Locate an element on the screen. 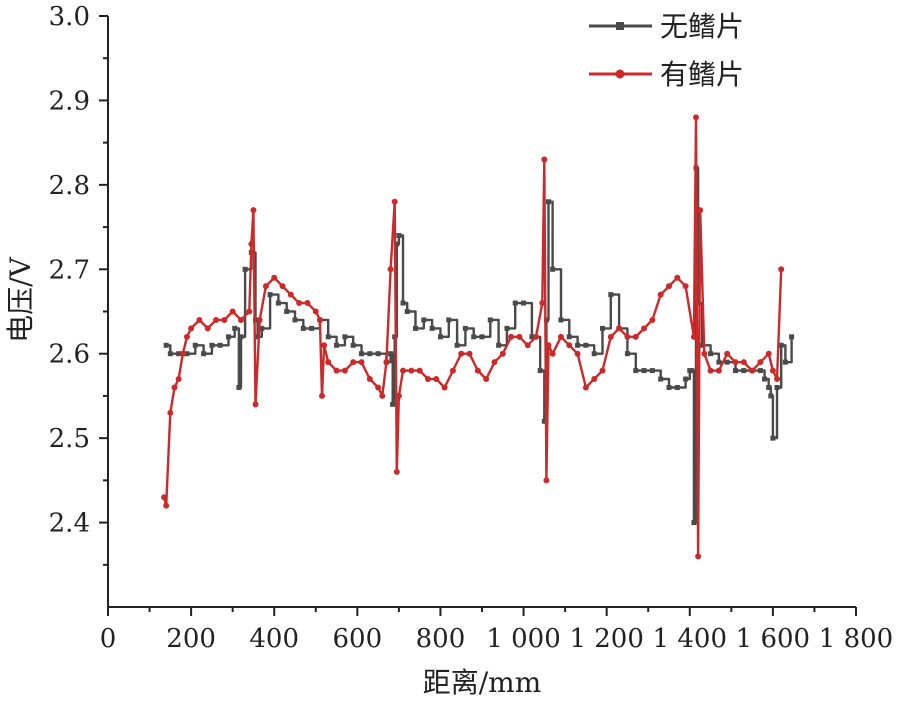 This screenshot has height=704, width=898. x-tick-label: 400 is located at coordinates (274, 639).